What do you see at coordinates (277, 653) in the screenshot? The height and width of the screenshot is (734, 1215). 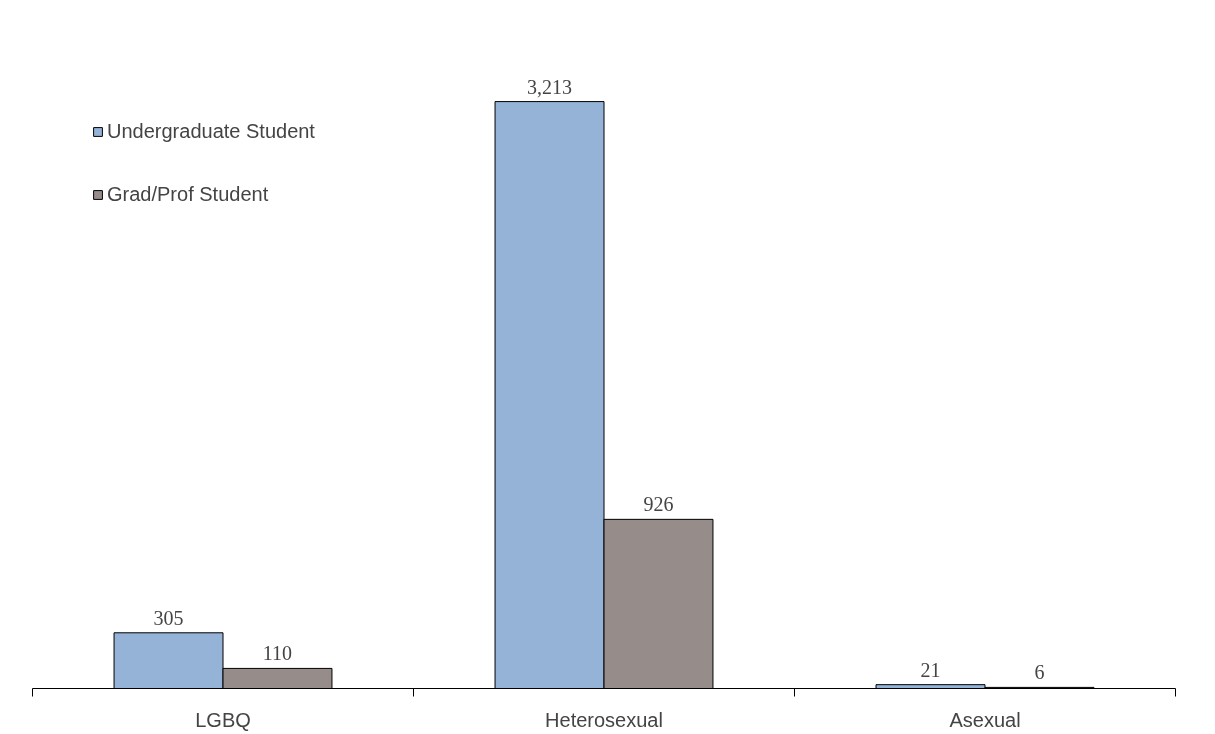 I see `data-label: 110` at bounding box center [277, 653].